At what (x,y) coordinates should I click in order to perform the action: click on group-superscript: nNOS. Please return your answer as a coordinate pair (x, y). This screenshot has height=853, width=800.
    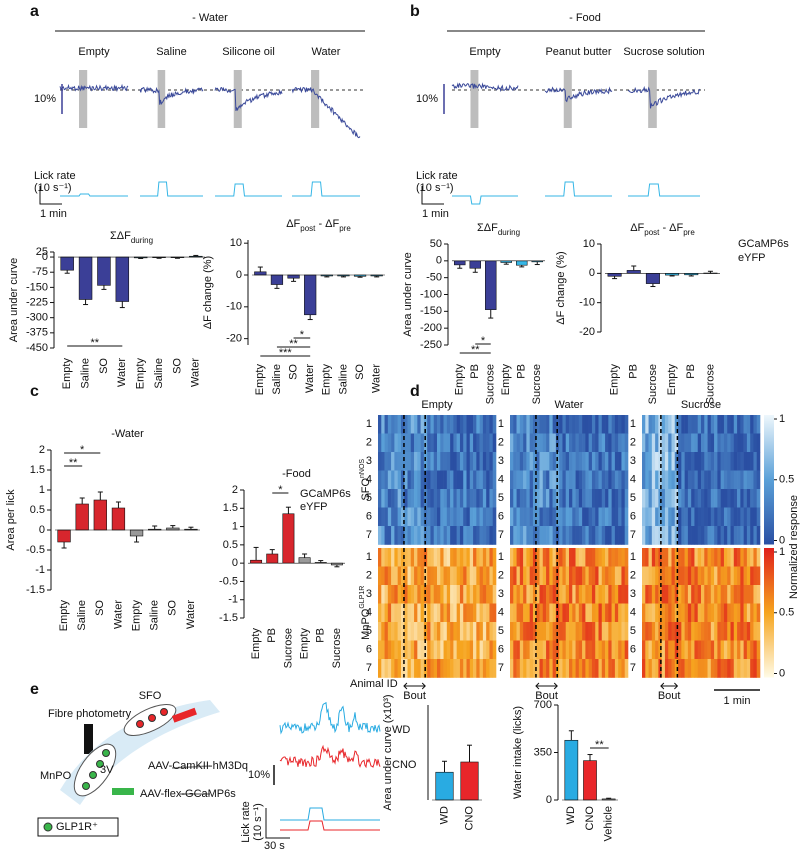
    Looking at the image, I should click on (362, 468).